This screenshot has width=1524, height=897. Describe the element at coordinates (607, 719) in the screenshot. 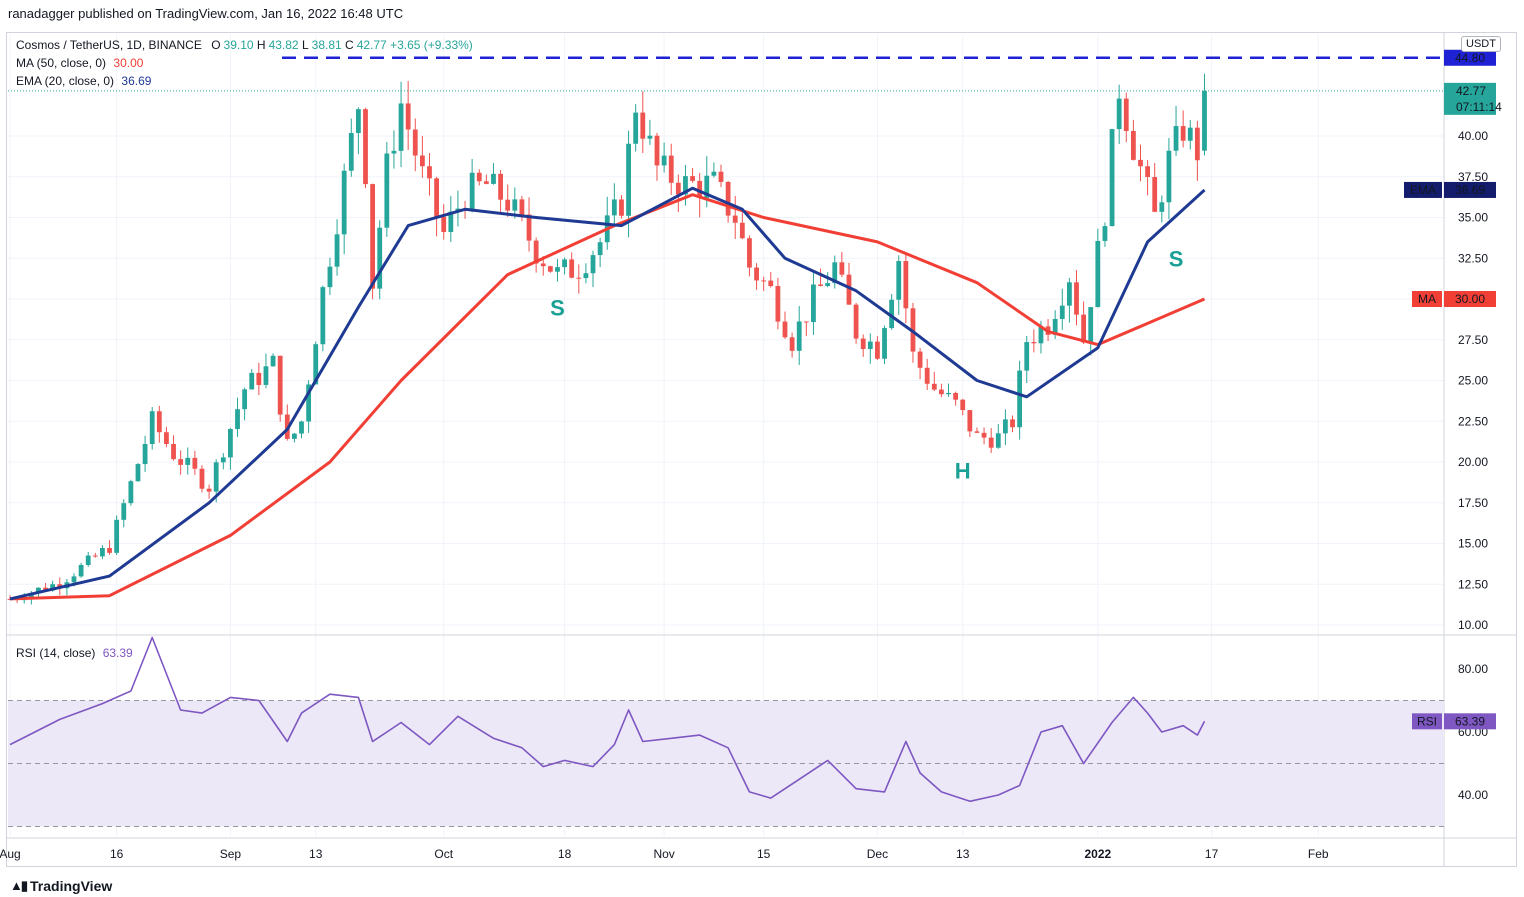

I see `rsi-line` at that location.